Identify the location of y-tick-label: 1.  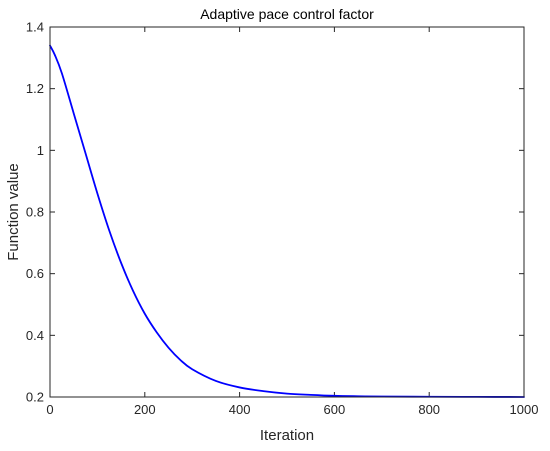
(40, 150).